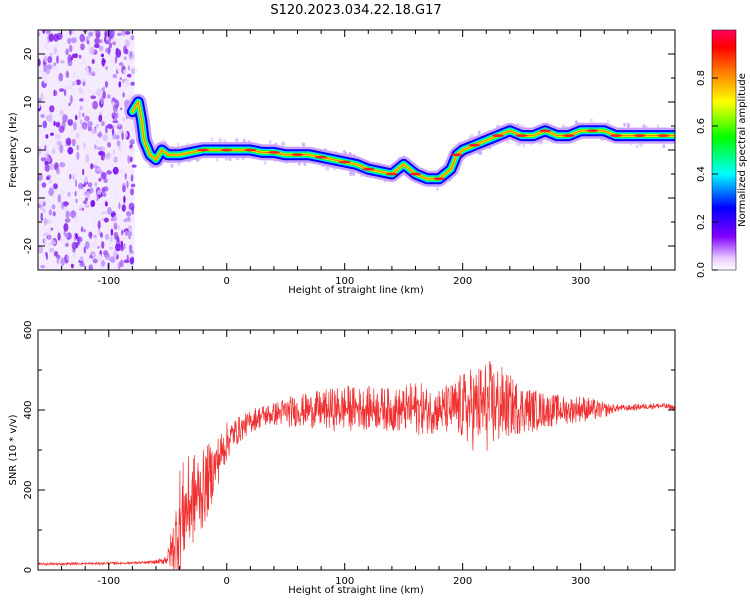 The height and width of the screenshot is (600, 750). Describe the element at coordinates (28, 102) in the screenshot. I see `spectrogram-ytick-label: 10` at that location.